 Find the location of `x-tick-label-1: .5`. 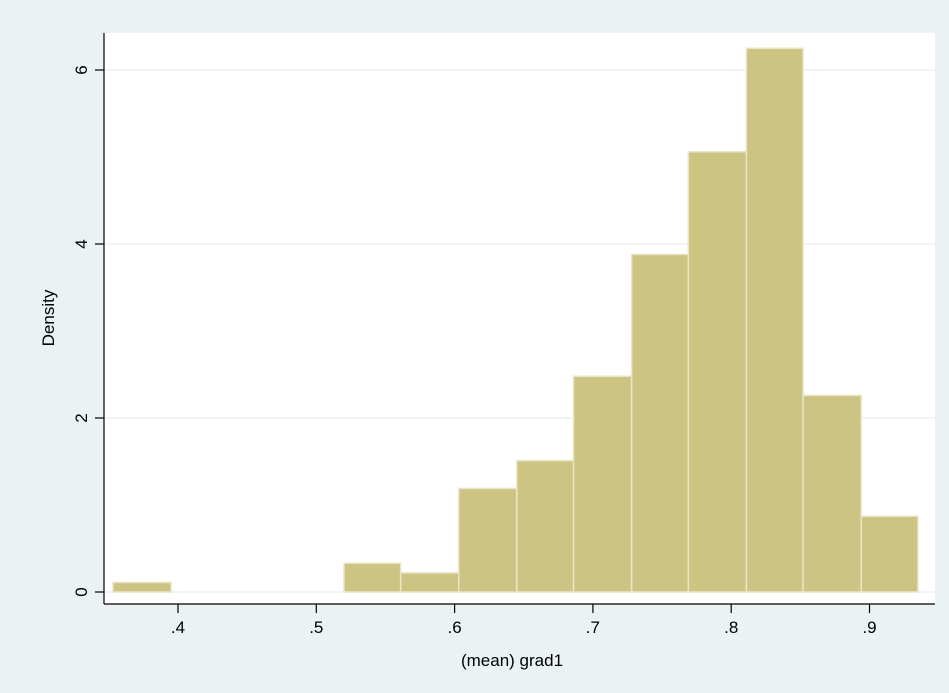

x-tick-label-1: .5 is located at coordinates (316, 627).